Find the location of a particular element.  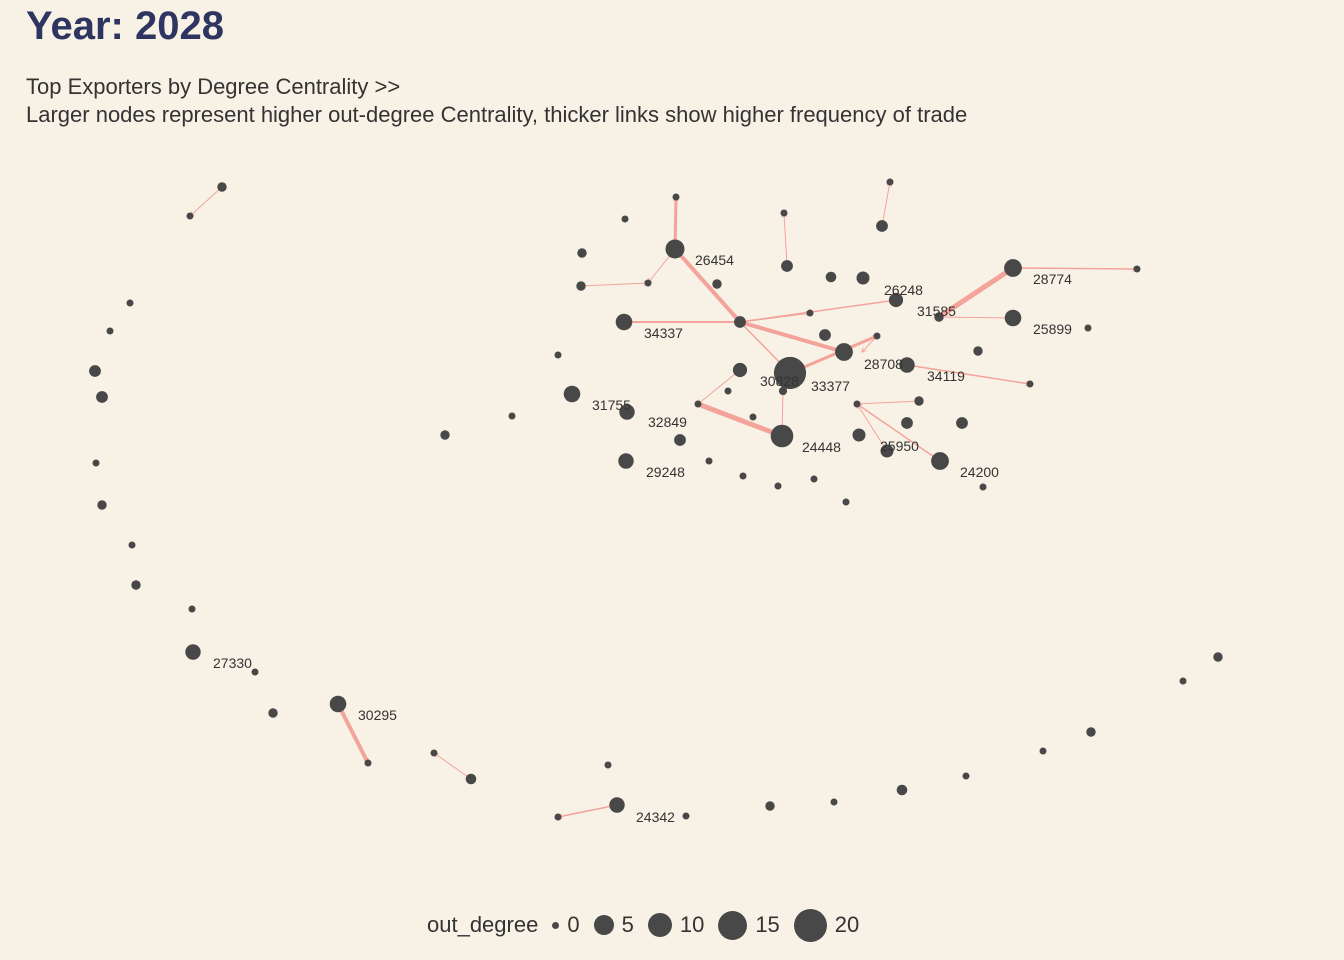

node-label-24200: 24200 is located at coordinates (979, 472).